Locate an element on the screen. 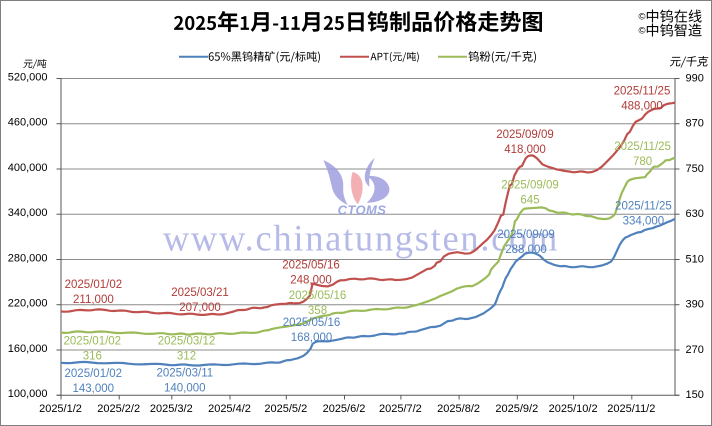 This screenshot has width=712, height=426. svg-text: 510 is located at coordinates (695, 260).